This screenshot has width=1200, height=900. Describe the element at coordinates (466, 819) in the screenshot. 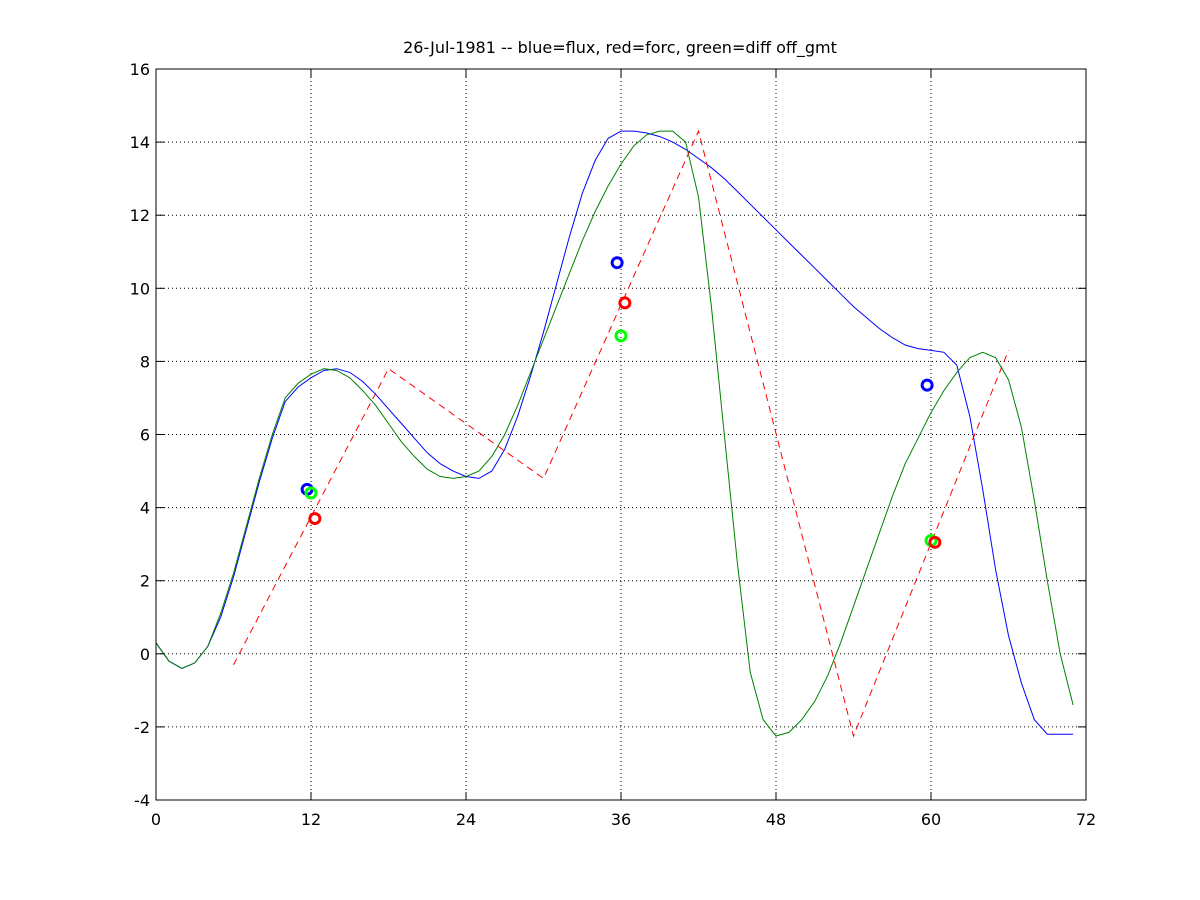

I see `x-tick-label: 24` at that location.